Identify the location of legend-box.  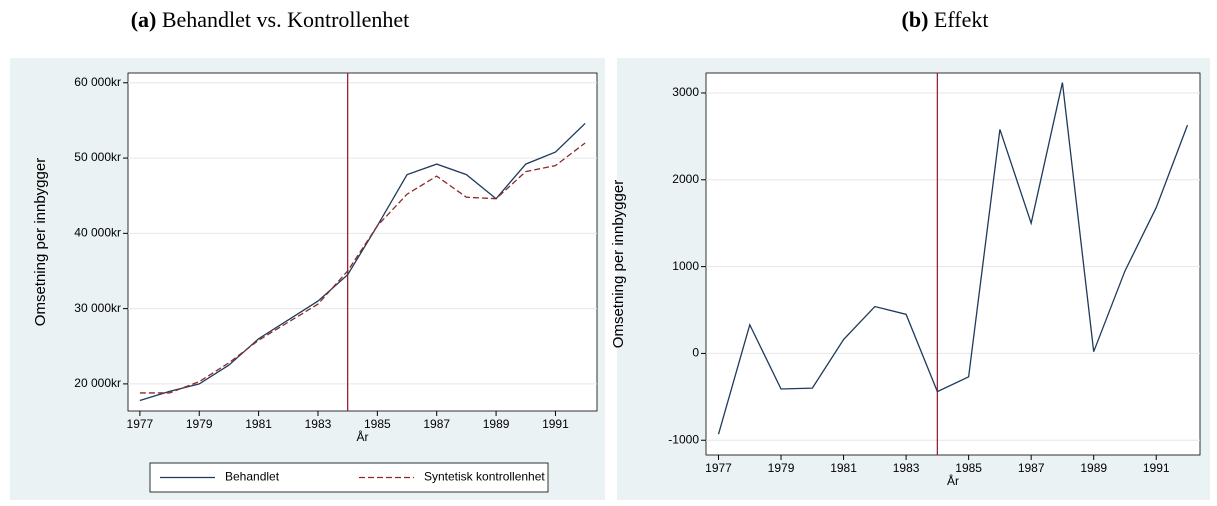
(349, 477).